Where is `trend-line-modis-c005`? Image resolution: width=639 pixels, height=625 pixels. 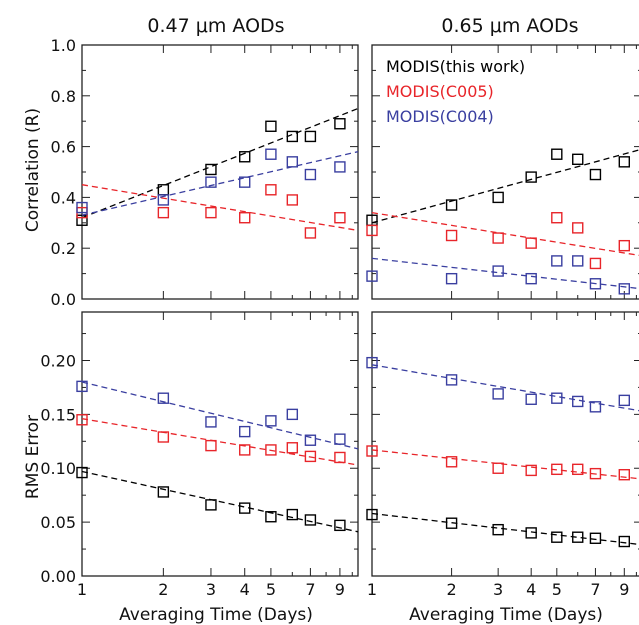
trend-line-modis-c005 is located at coordinates (220, 208).